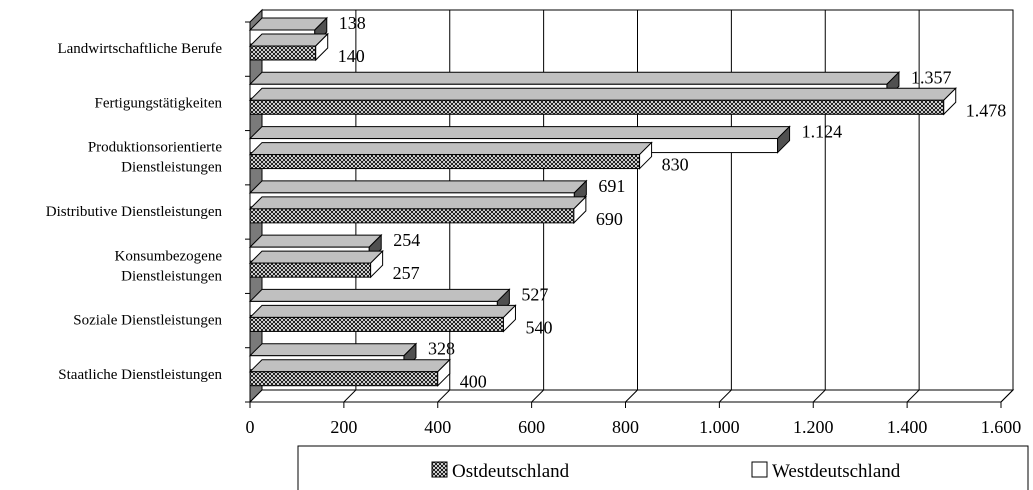 This screenshot has width=1033, height=490. I want to click on x-tick-label: 200, so click(343, 427).